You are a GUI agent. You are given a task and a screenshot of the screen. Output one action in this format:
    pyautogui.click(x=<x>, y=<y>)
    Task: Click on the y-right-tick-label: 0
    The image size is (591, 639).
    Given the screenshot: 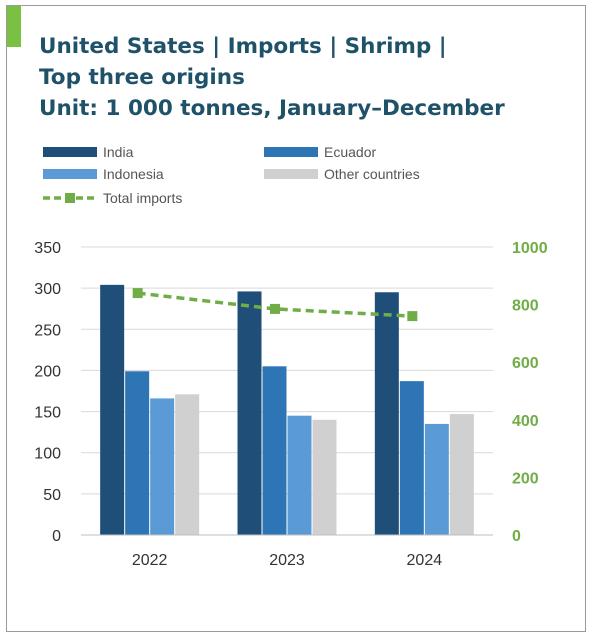 What is the action you would take?
    pyautogui.click(x=516, y=536)
    